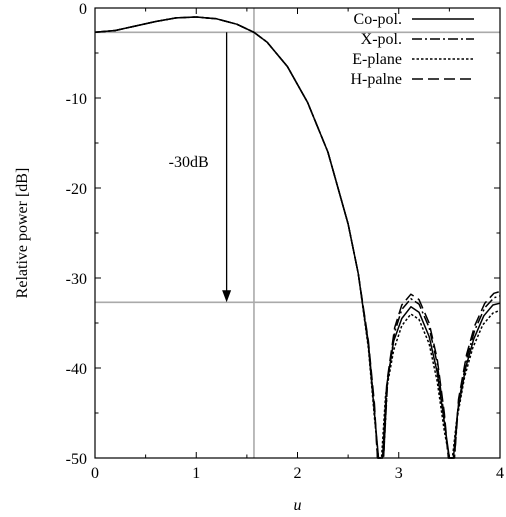  I want to click on legend-label: Co-pol., so click(378, 19).